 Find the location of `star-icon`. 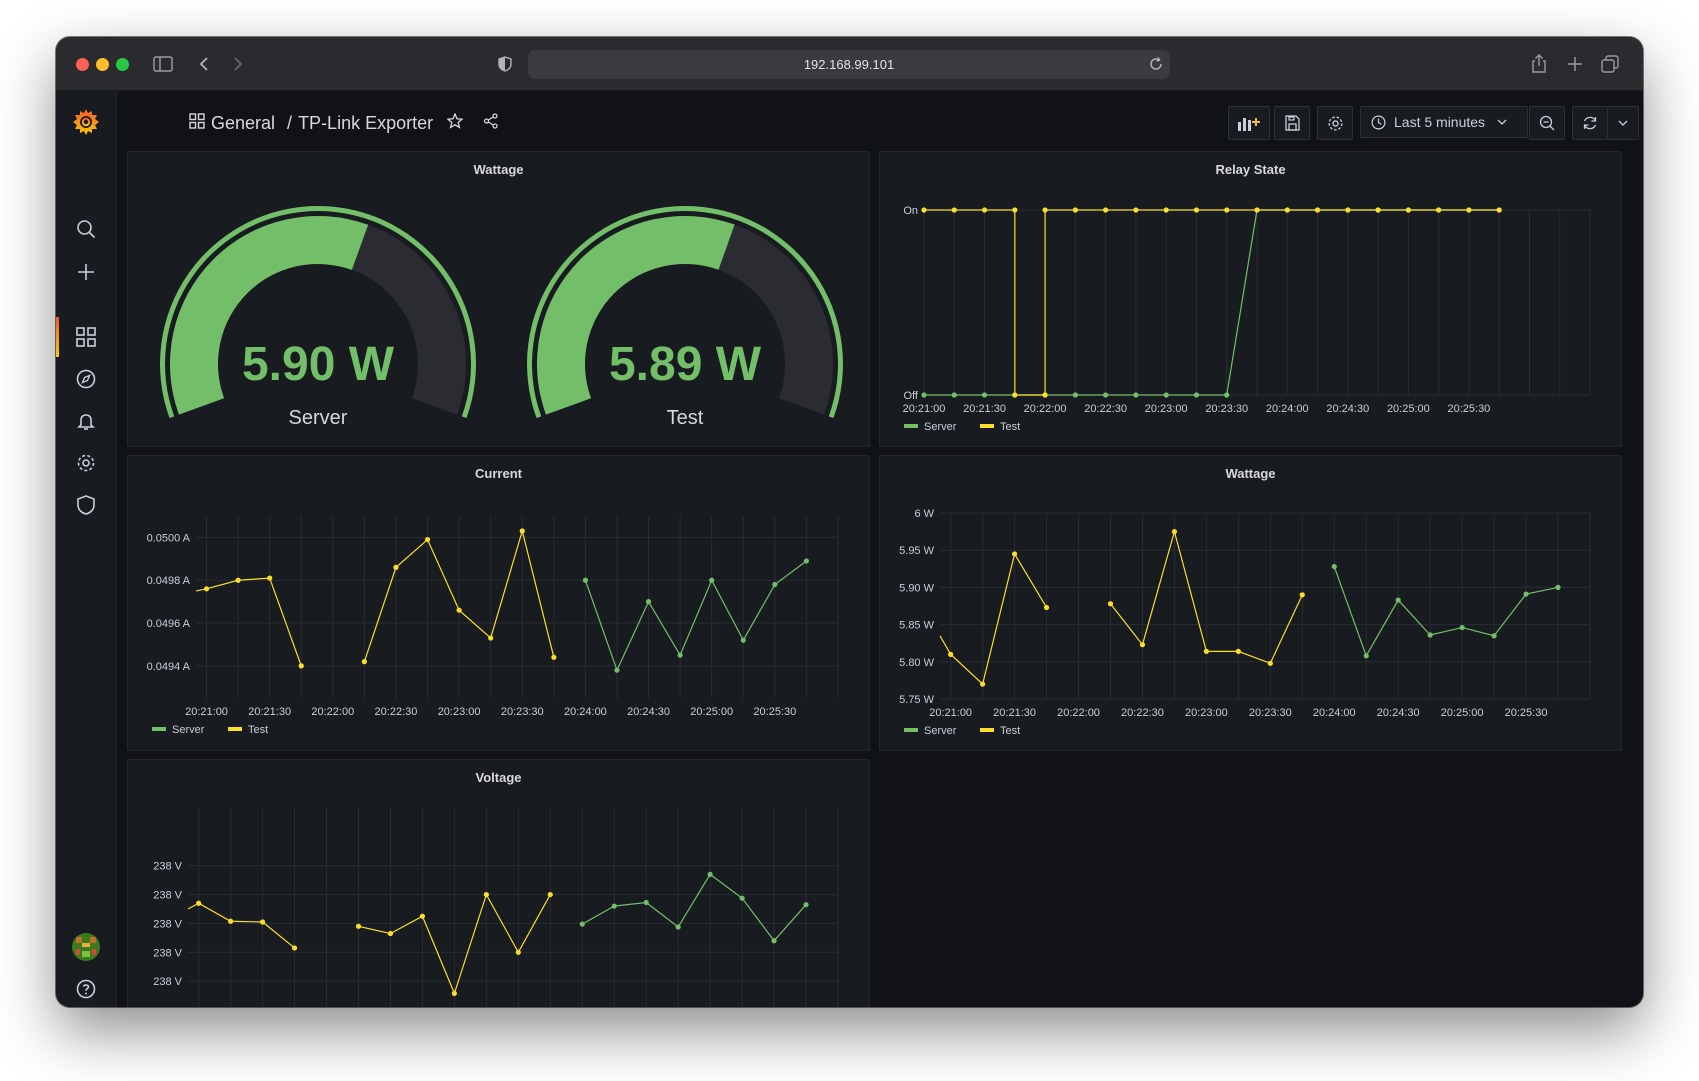

star-icon is located at coordinates (455, 123).